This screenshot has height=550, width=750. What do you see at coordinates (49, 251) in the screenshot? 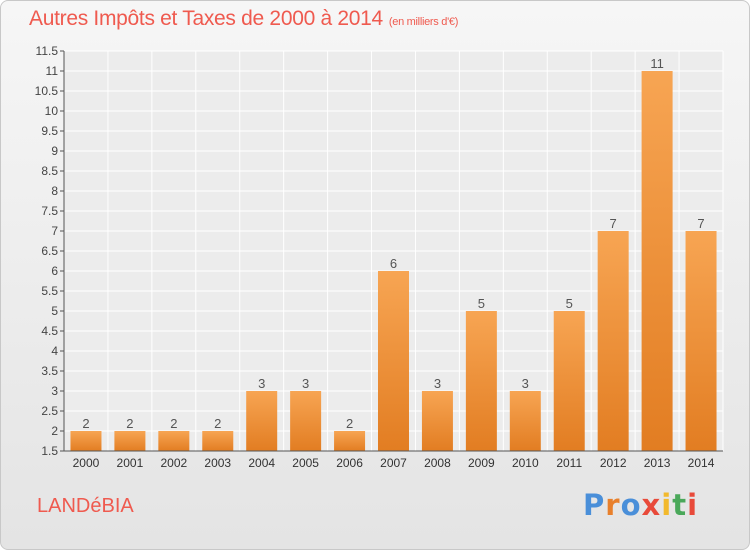
I see `y-tick-label: 6.5` at bounding box center [49, 251].